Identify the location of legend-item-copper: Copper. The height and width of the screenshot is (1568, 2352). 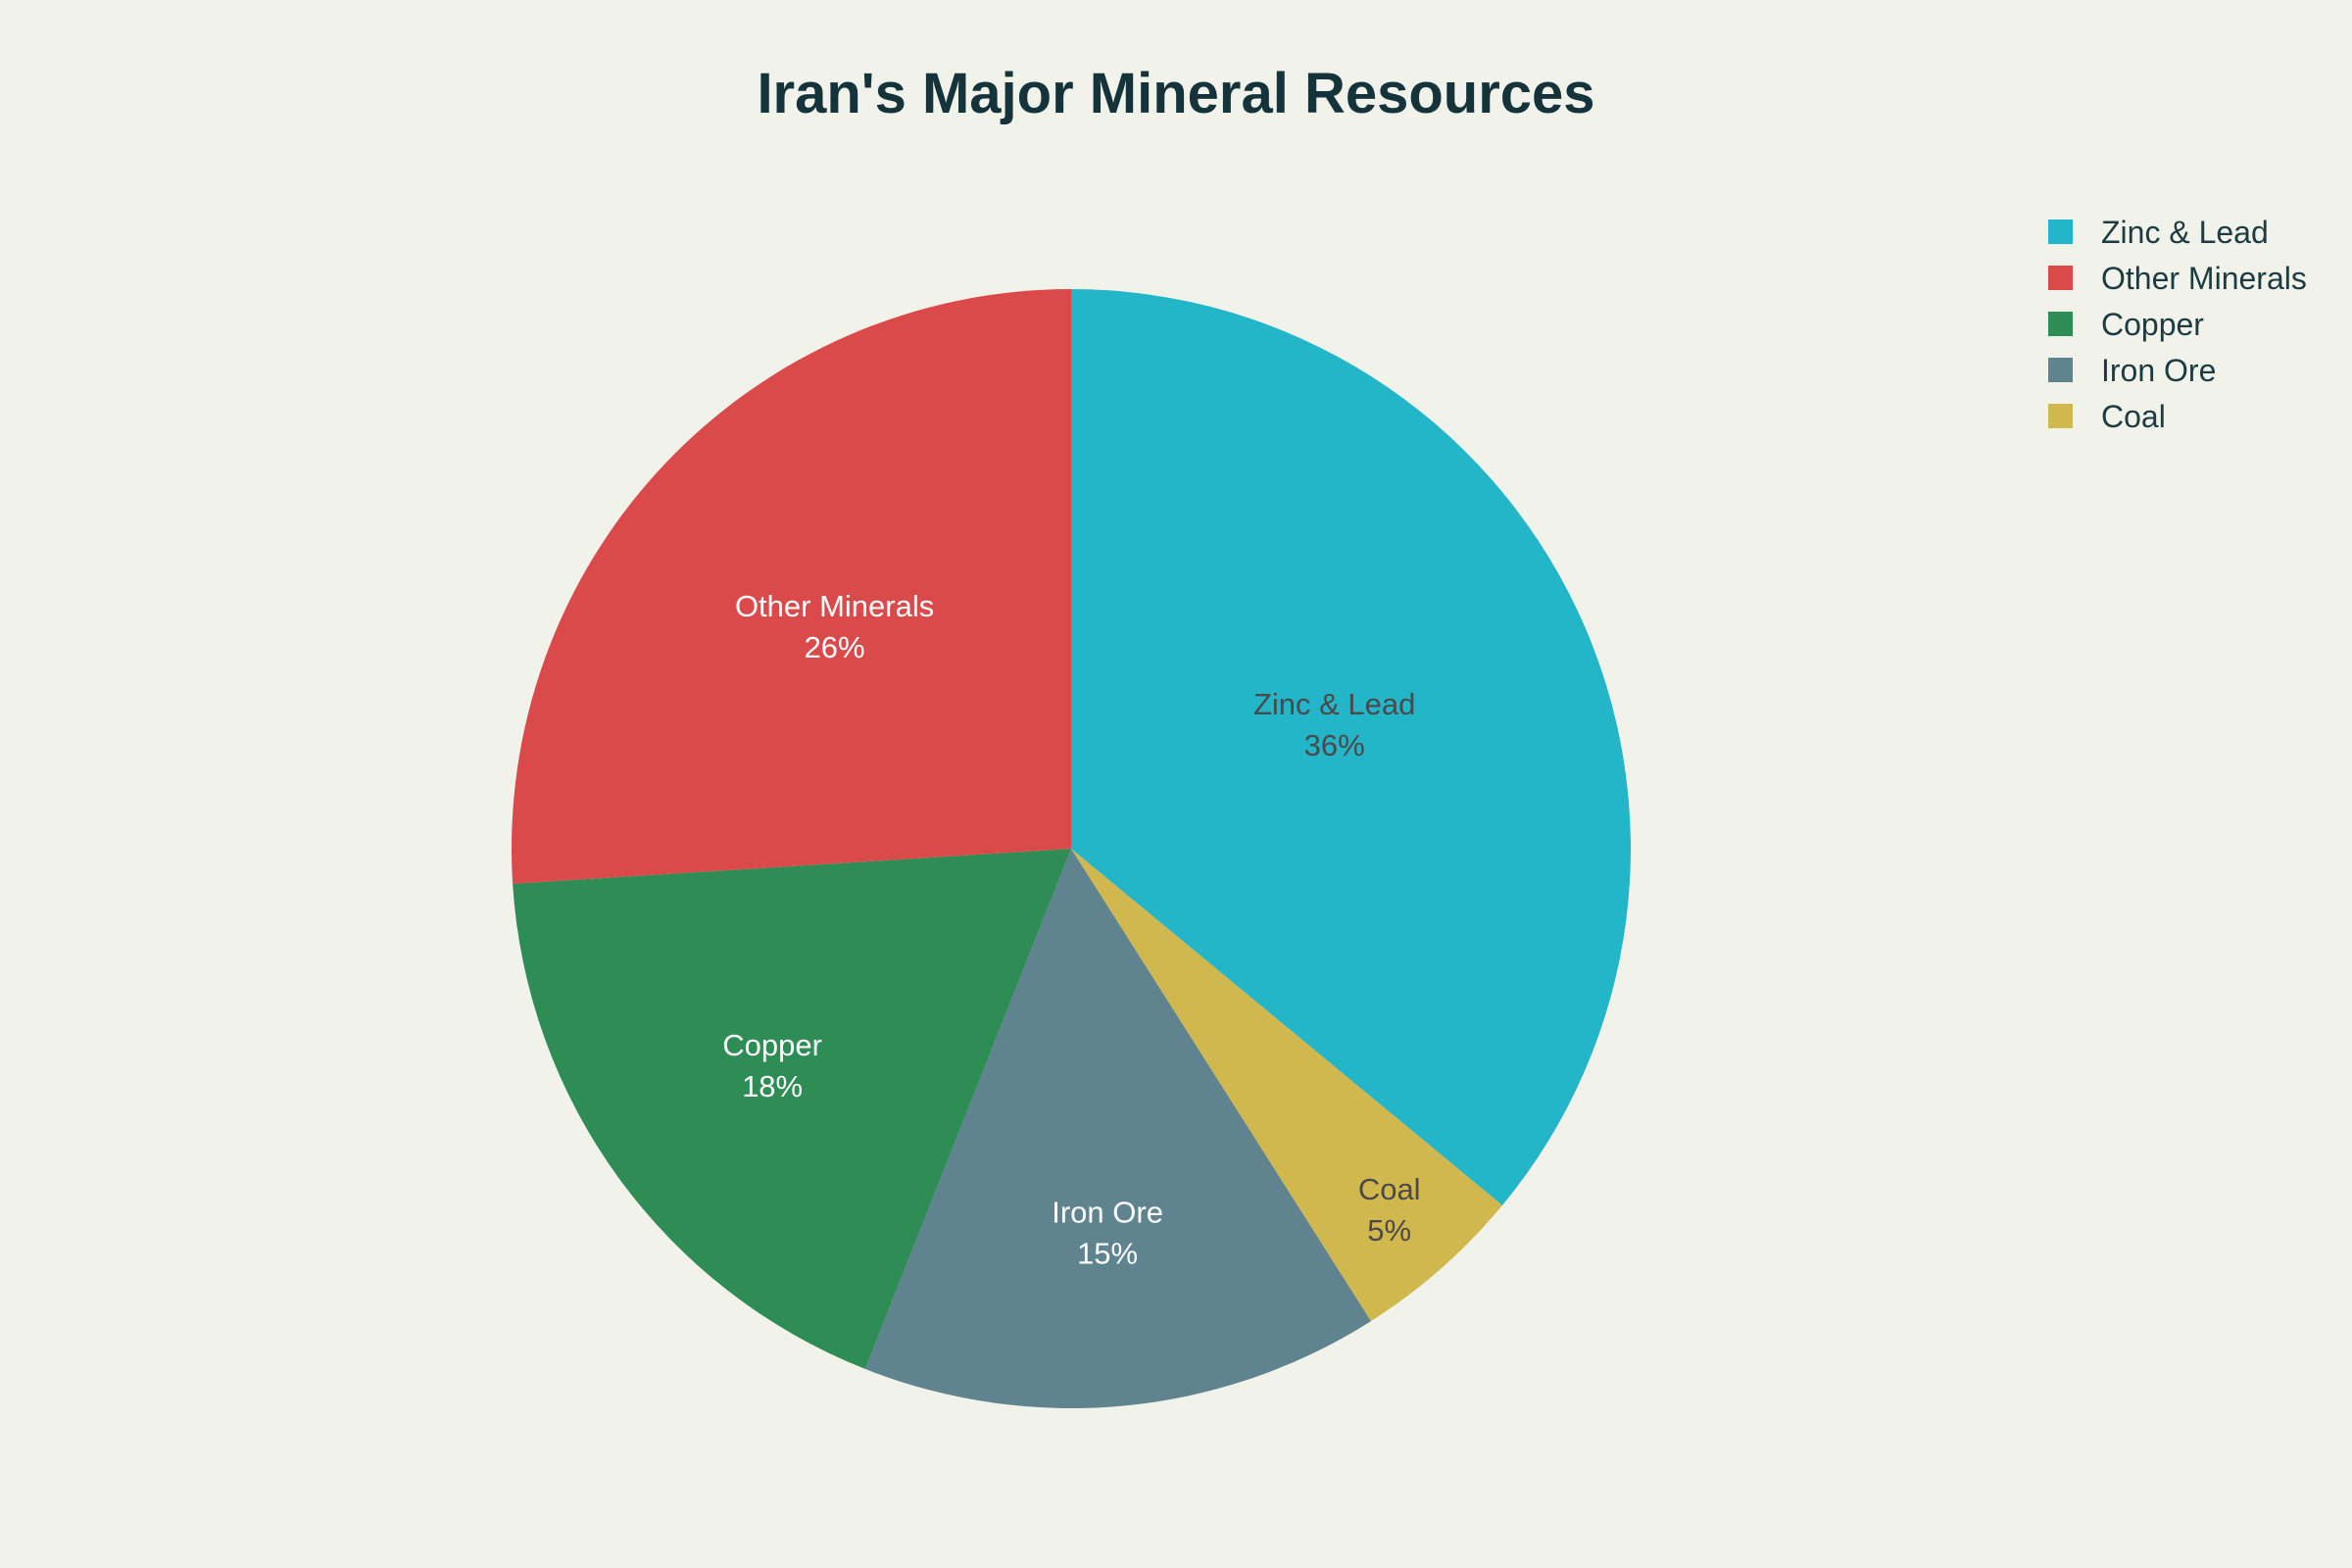
(2177, 324).